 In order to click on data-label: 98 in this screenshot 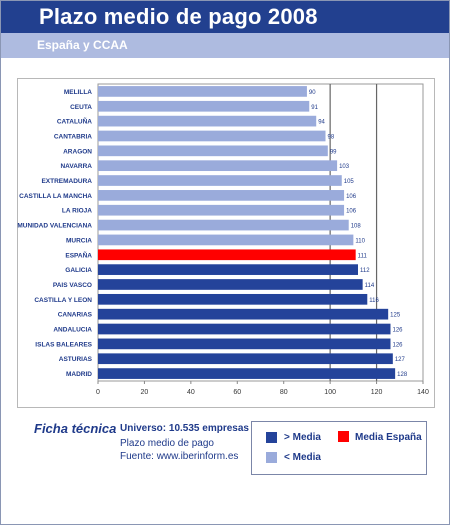, I will do `click(331, 137)`.